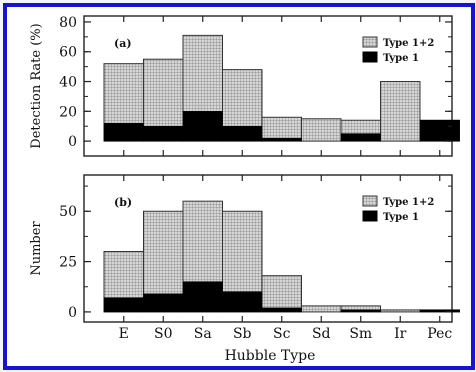 The height and width of the screenshot is (372, 476). Describe the element at coordinates (400, 111) in the screenshot. I see `bar-type12-a-Ir` at that location.